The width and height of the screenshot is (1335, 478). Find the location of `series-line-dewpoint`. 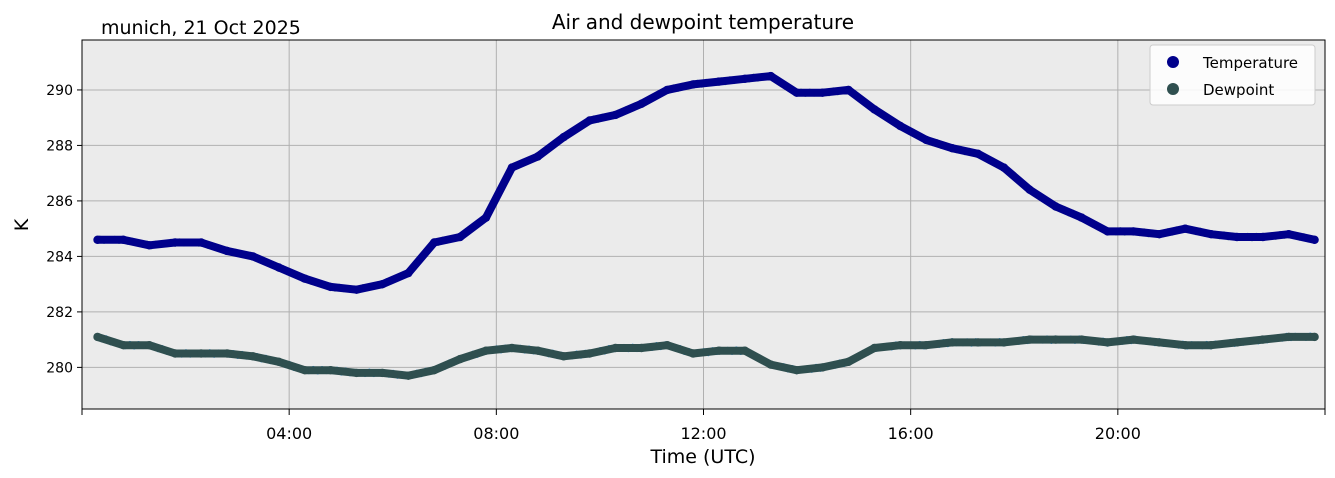

series-line-dewpoint is located at coordinates (706, 356).